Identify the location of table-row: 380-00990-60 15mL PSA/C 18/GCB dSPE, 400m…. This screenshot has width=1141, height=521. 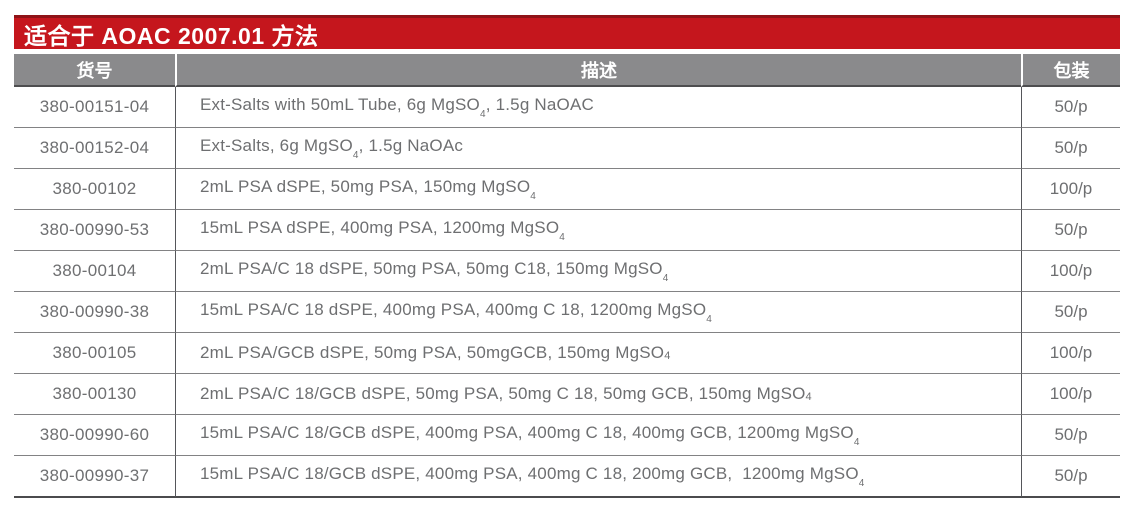
(567, 435).